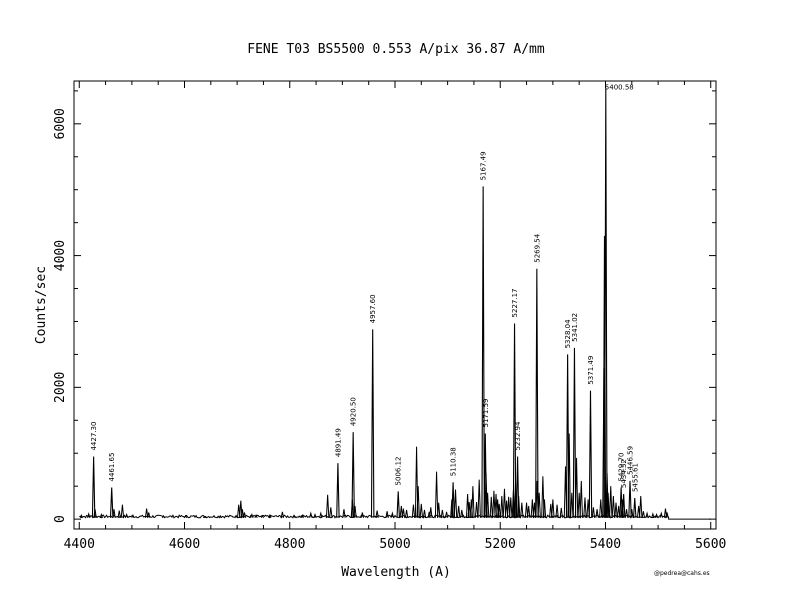 This screenshot has height=612, width=792. I want to click on peak-label: 5446.59, so click(631, 460).